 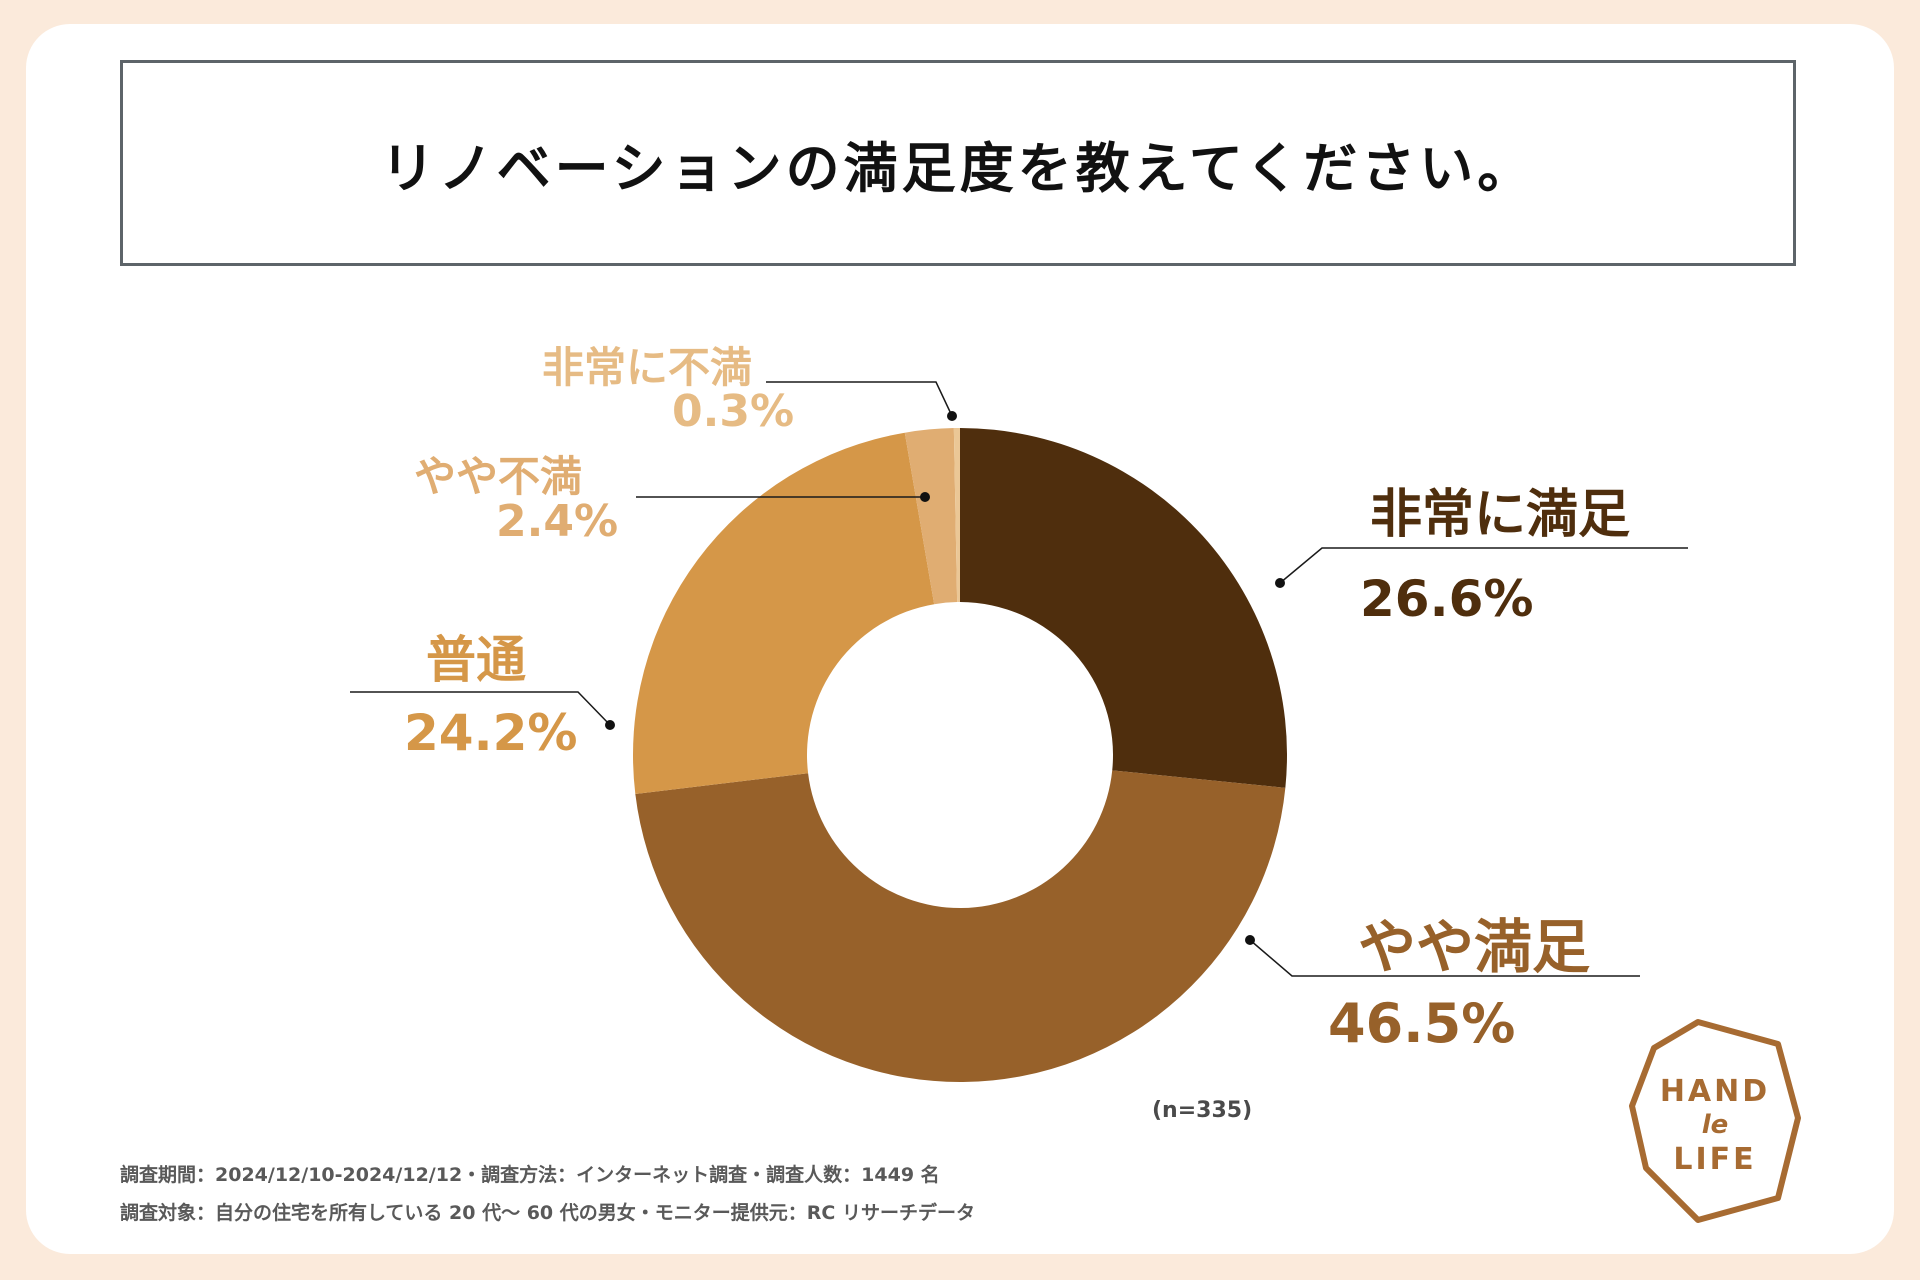 What do you see at coordinates (1124, 608) in the screenshot?
I see `slice-very-satisfied` at bounding box center [1124, 608].